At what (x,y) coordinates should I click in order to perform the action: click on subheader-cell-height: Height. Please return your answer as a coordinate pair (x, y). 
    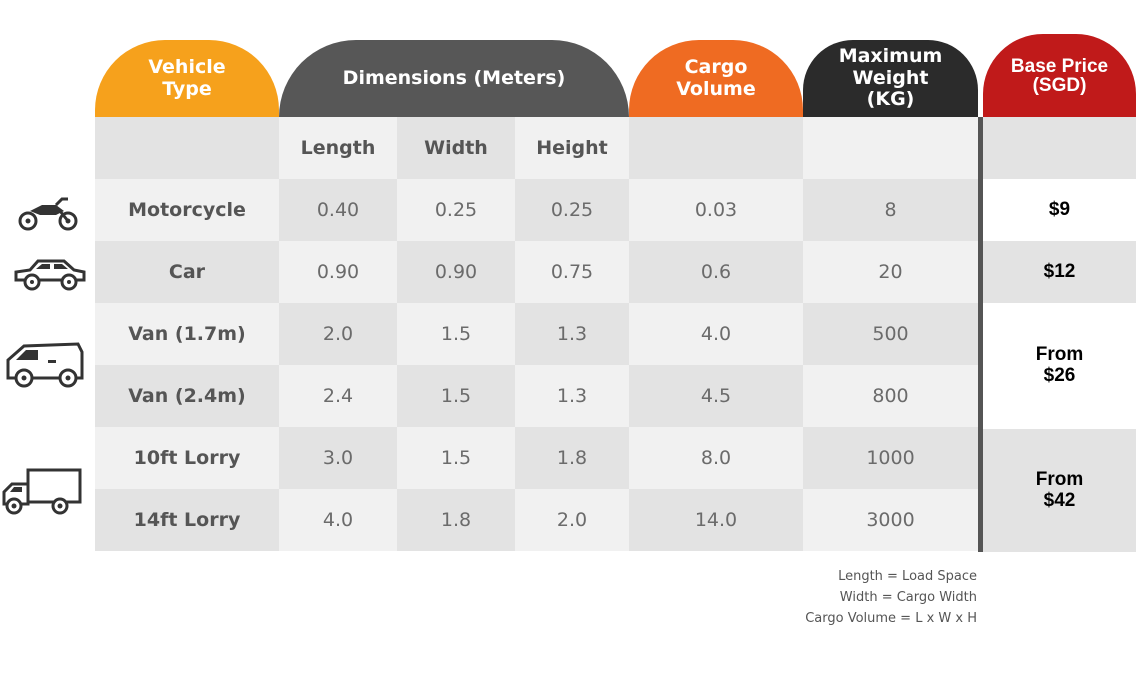
    Looking at the image, I should click on (572, 148).